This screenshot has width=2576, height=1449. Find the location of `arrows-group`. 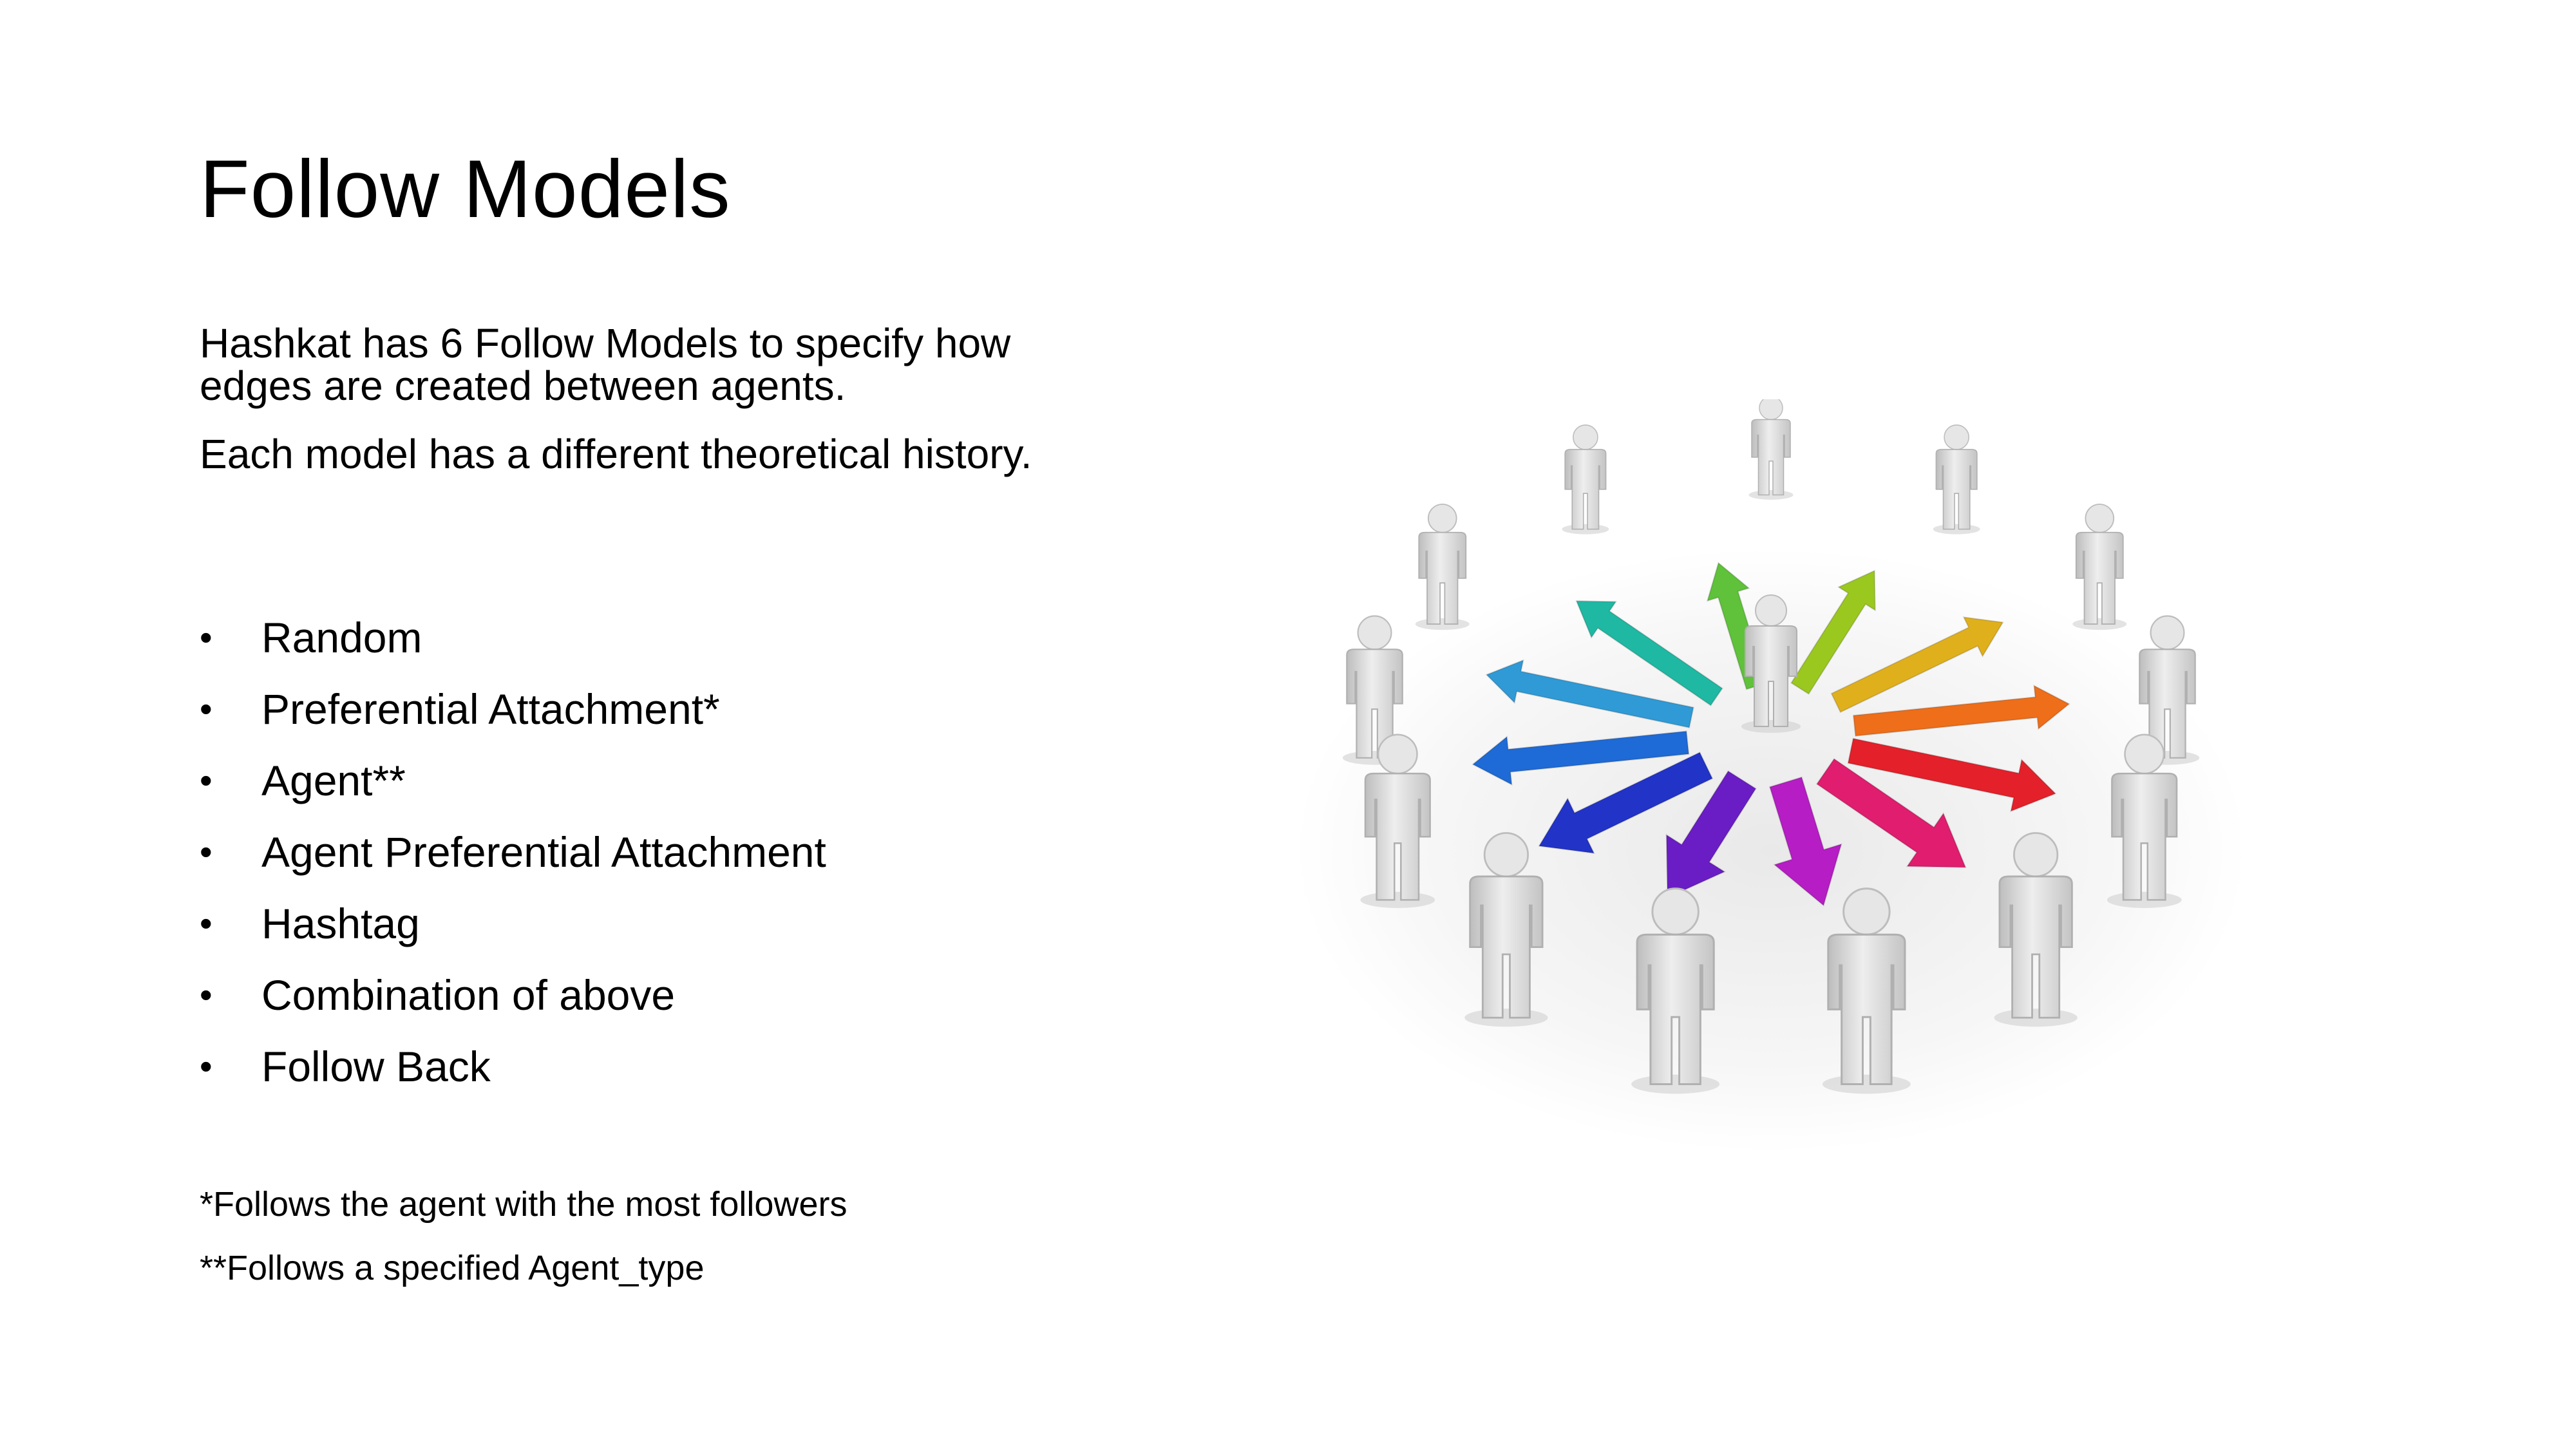

arrows-group is located at coordinates (1771, 734).